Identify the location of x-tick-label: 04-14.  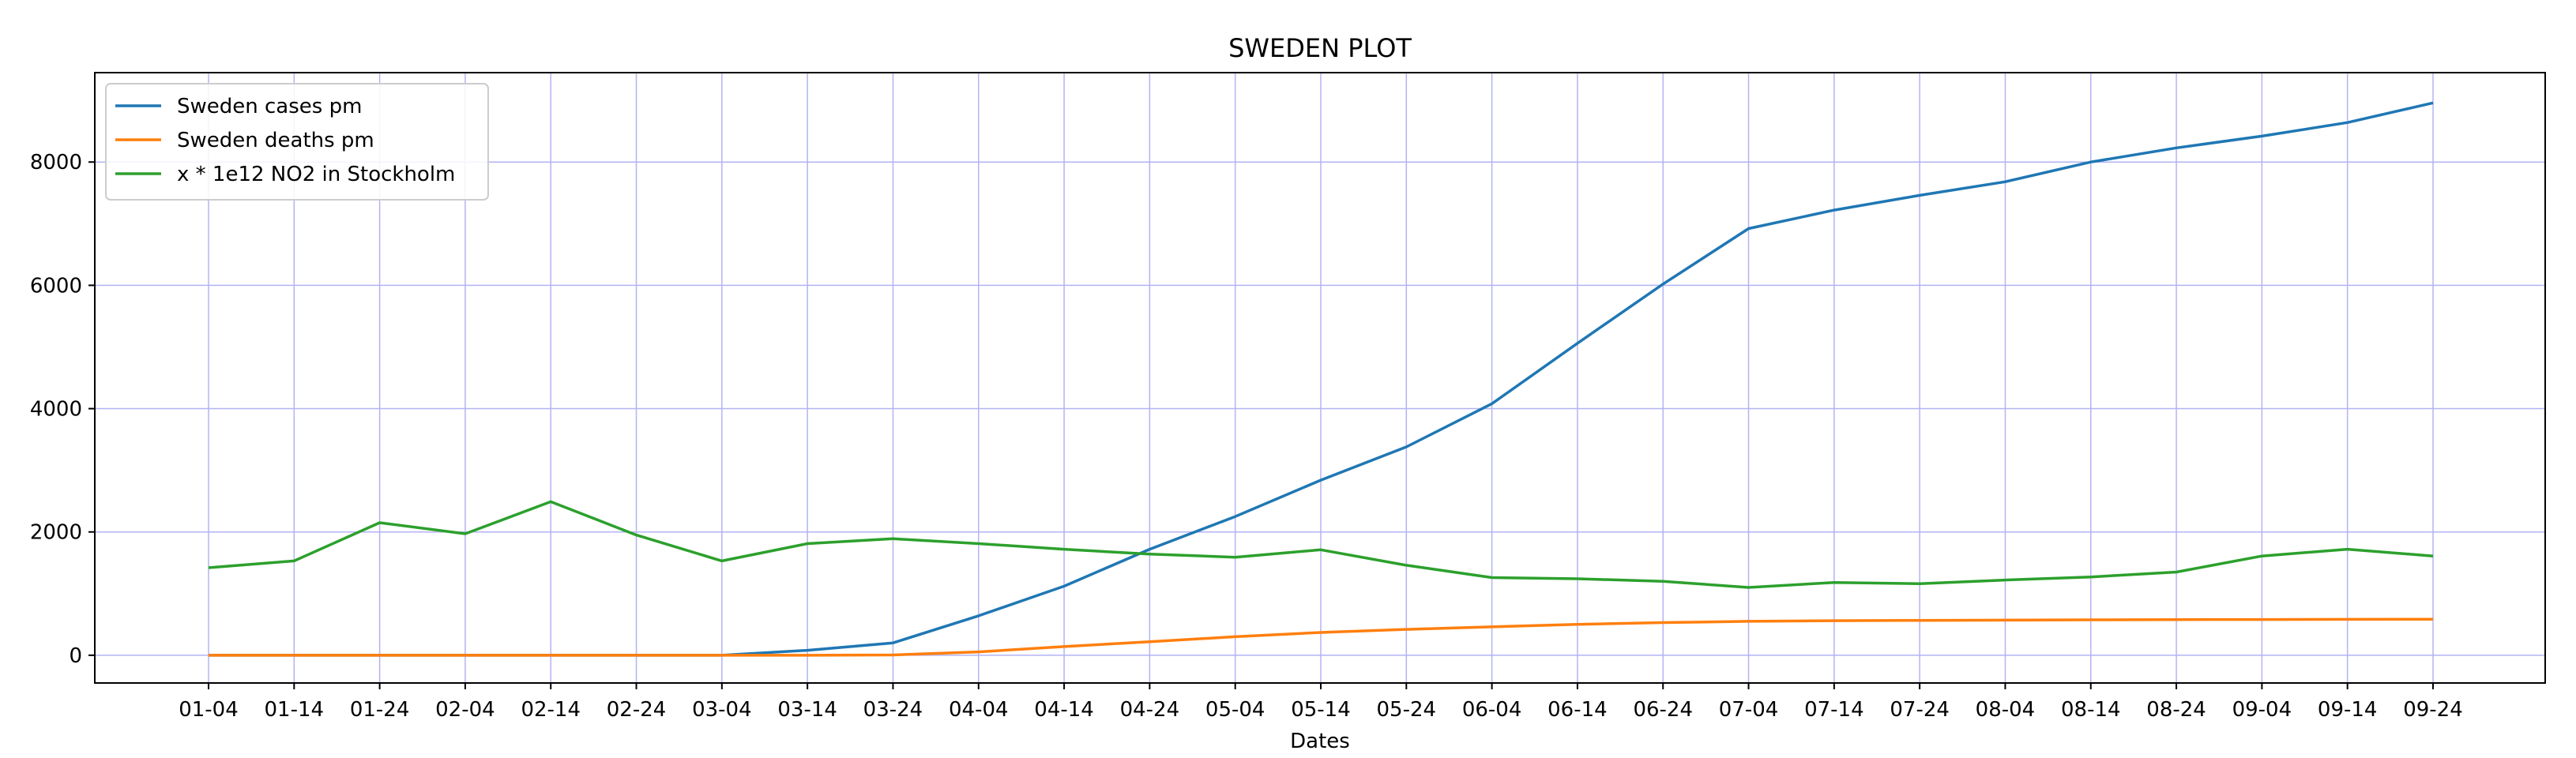
(1064, 710).